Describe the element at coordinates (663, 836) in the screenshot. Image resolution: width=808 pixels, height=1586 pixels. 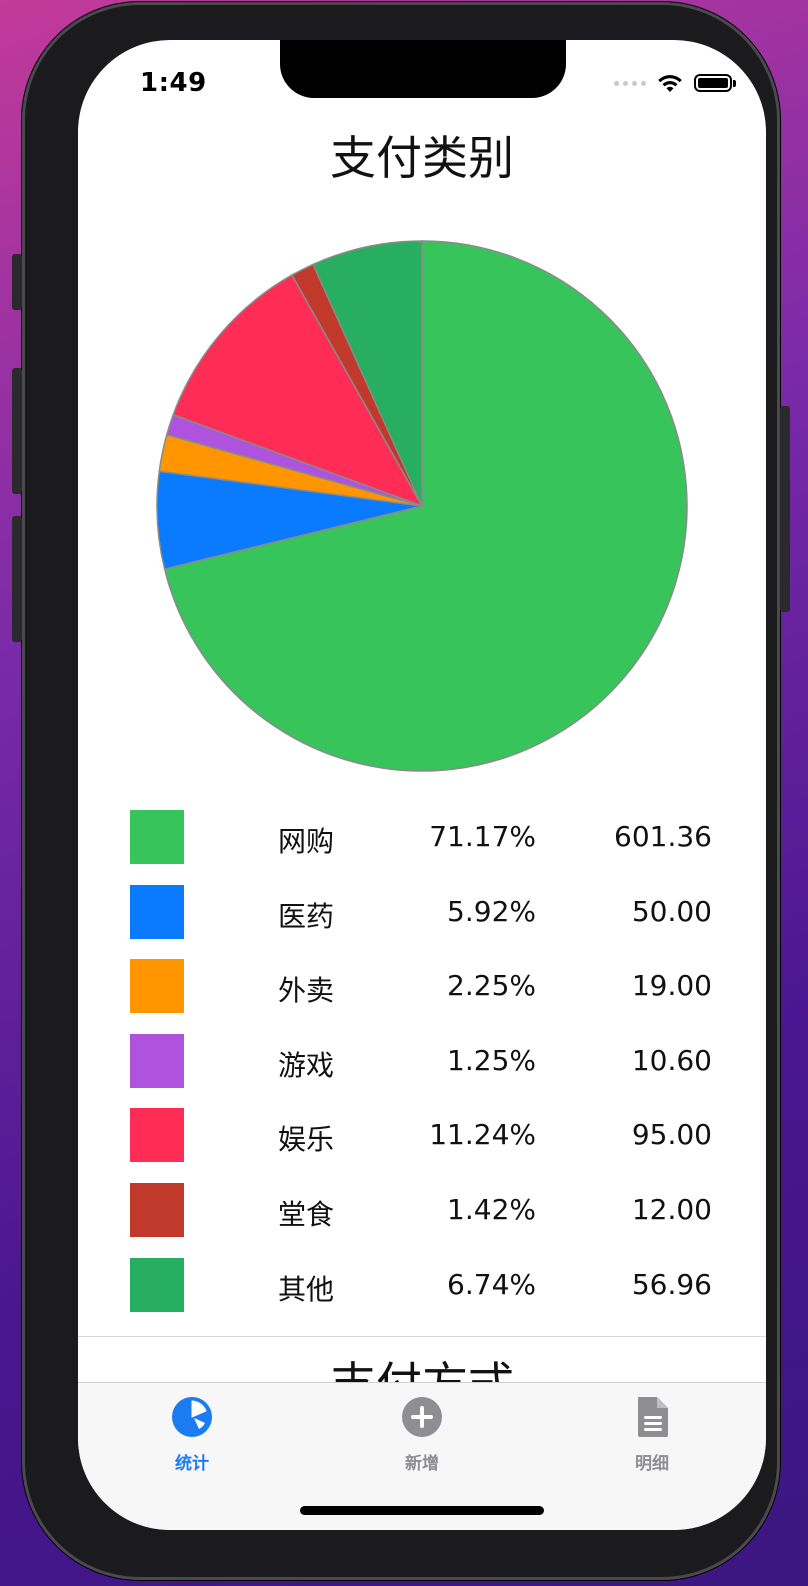
I see `legend-amount: 601.36` at that location.